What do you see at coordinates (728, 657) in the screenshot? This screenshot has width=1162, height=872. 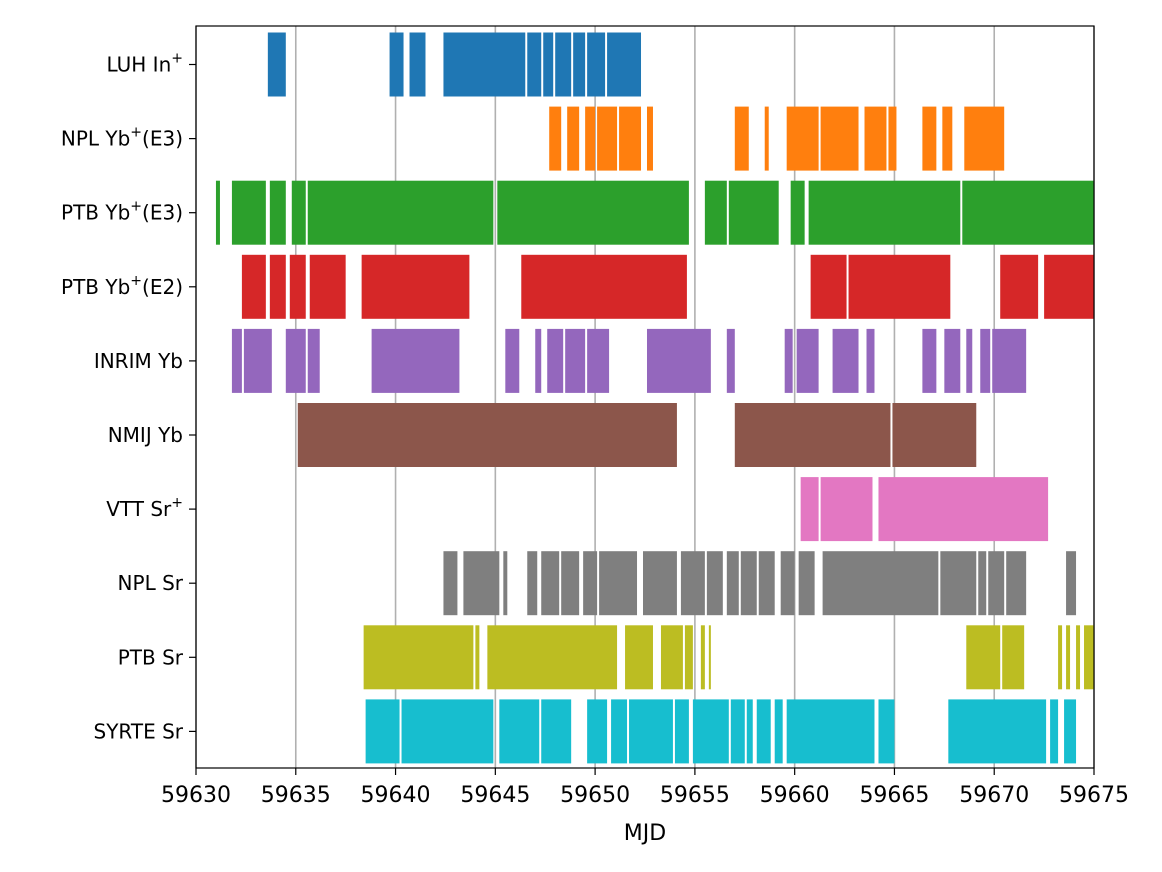 I see `series-ptb-sr` at bounding box center [728, 657].